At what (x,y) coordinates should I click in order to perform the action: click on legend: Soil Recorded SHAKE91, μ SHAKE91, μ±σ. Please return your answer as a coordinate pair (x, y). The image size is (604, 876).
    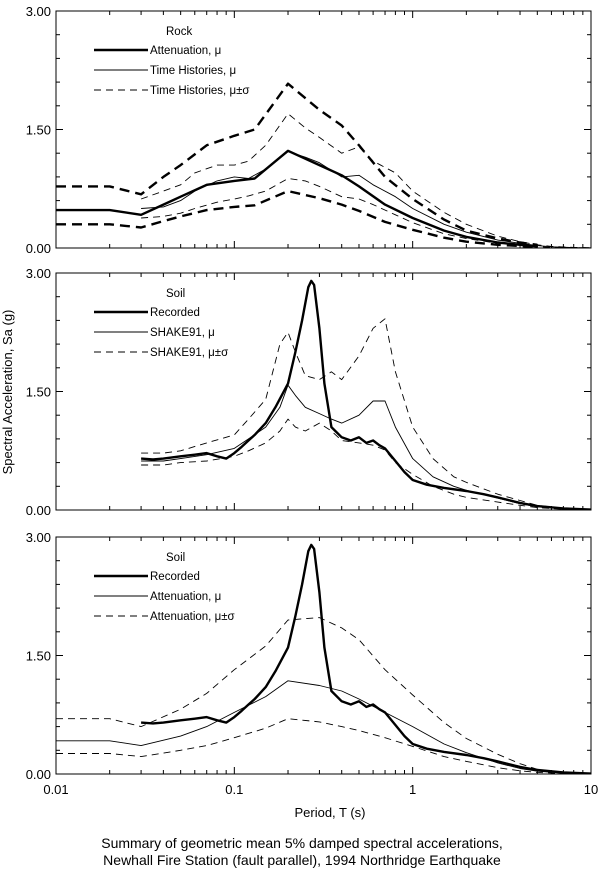
    Looking at the image, I should click on (161, 323).